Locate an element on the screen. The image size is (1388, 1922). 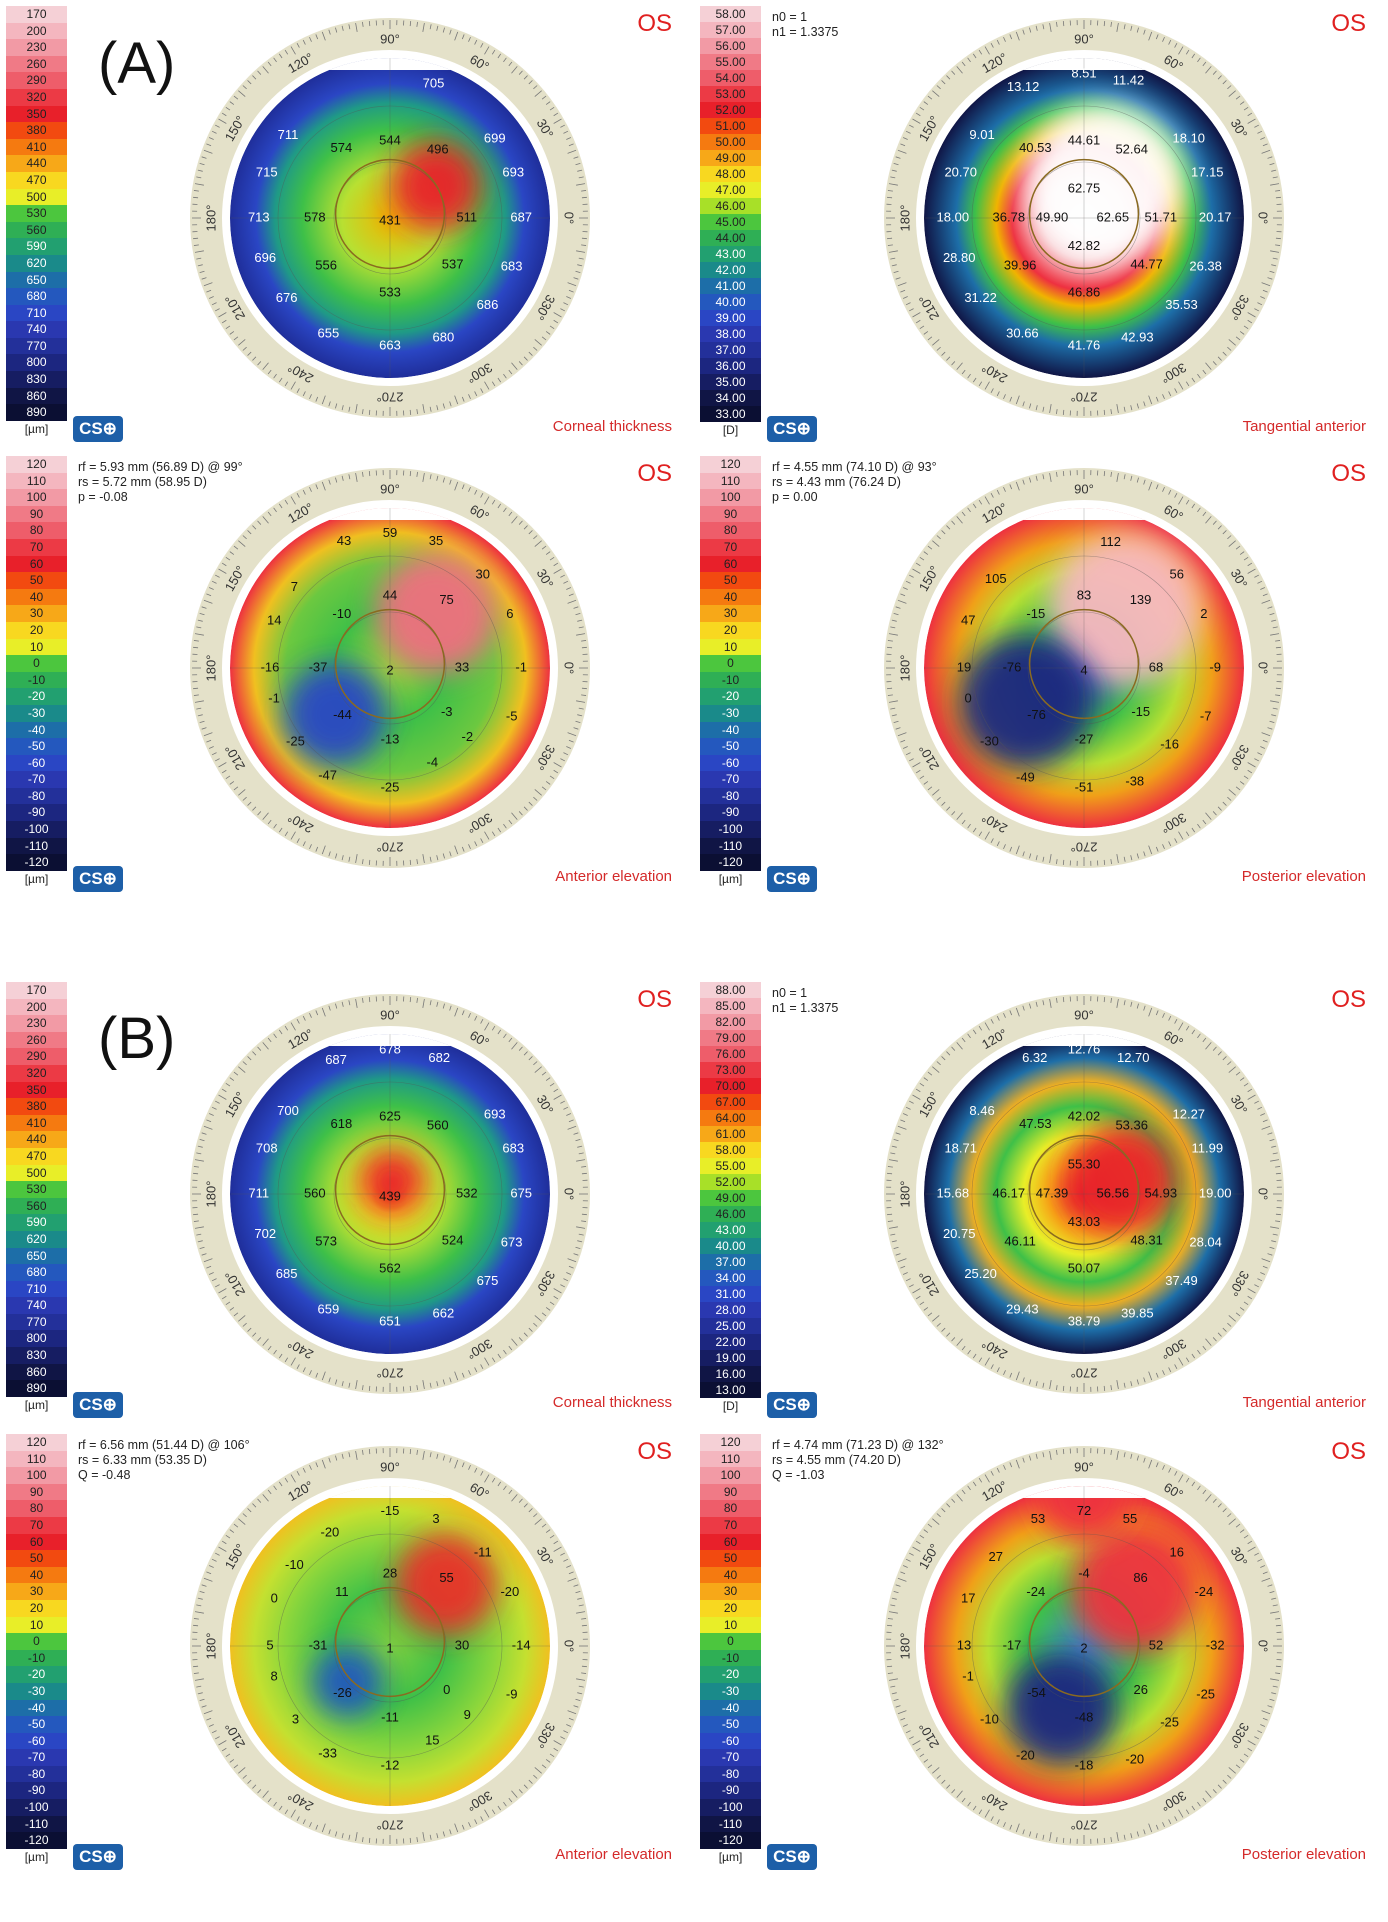
zone-value: 44 is located at coordinates (390, 594).